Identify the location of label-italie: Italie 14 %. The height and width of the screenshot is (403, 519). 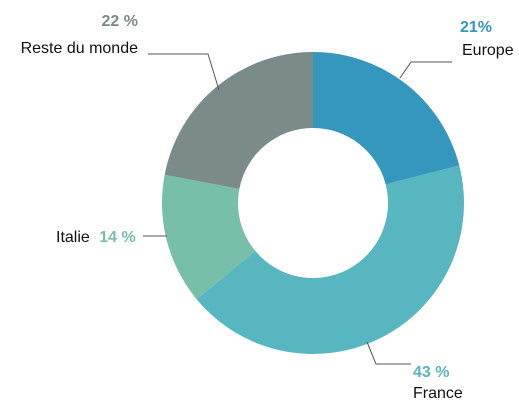
(96, 237).